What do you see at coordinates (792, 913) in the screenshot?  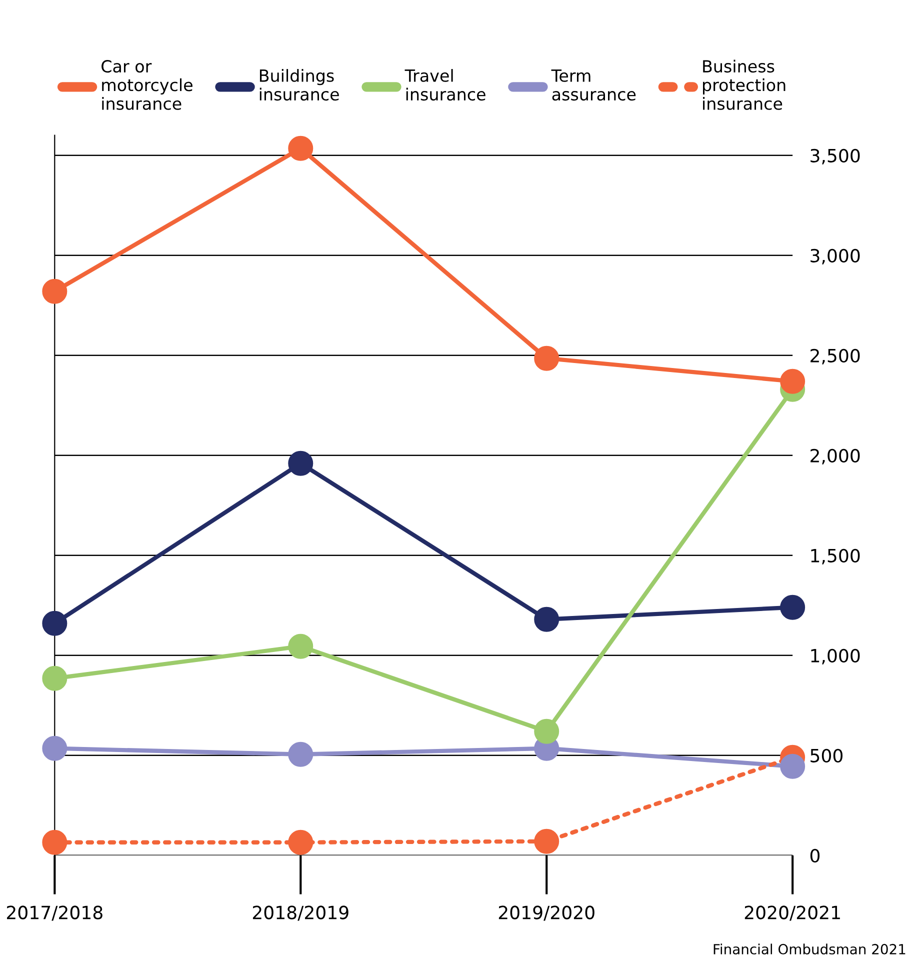 I see `x-tick-label: 2020/2021` at bounding box center [792, 913].